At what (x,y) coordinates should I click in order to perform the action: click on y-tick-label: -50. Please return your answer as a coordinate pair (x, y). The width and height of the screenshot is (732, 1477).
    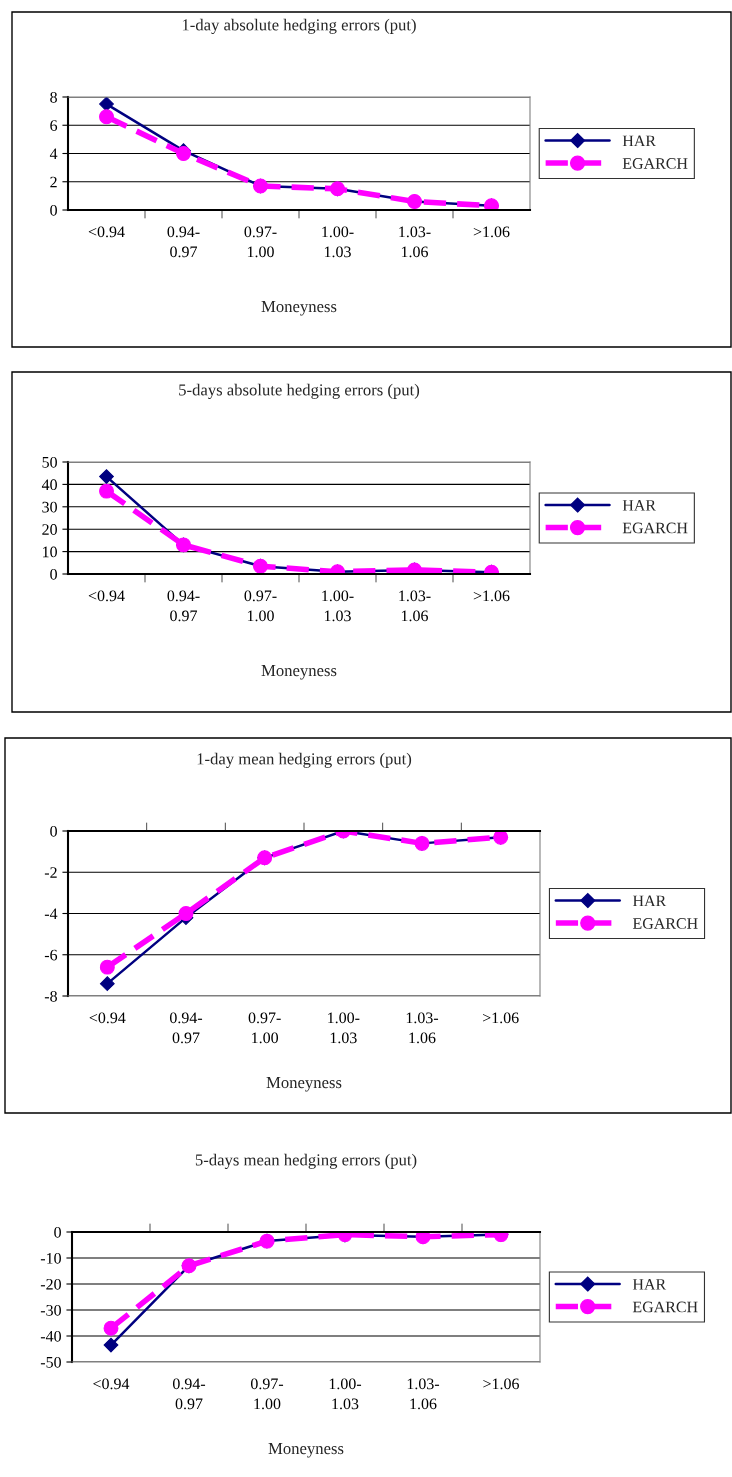
    Looking at the image, I should click on (50, 1362).